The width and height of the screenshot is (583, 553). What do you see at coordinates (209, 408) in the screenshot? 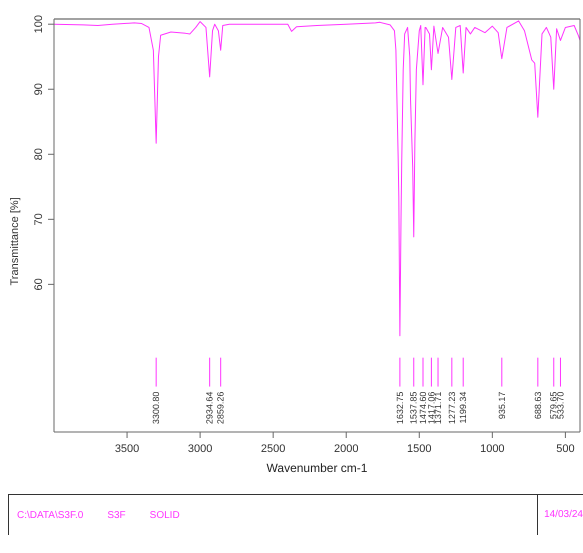
I see `ref-line-label: 2934.64` at bounding box center [209, 408].